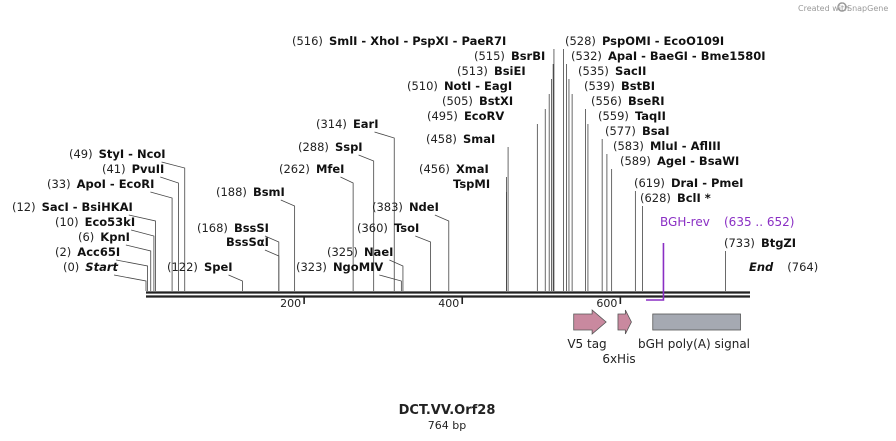 The height and width of the screenshot is (441, 896). Describe the element at coordinates (405, 207) in the screenshot. I see `site-ndei: (383) NdeI` at that location.